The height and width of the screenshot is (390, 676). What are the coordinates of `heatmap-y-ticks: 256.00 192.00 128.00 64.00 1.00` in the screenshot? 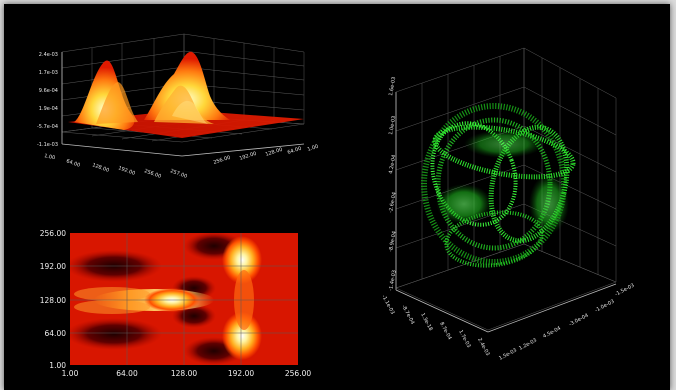 It's located at (53, 299).